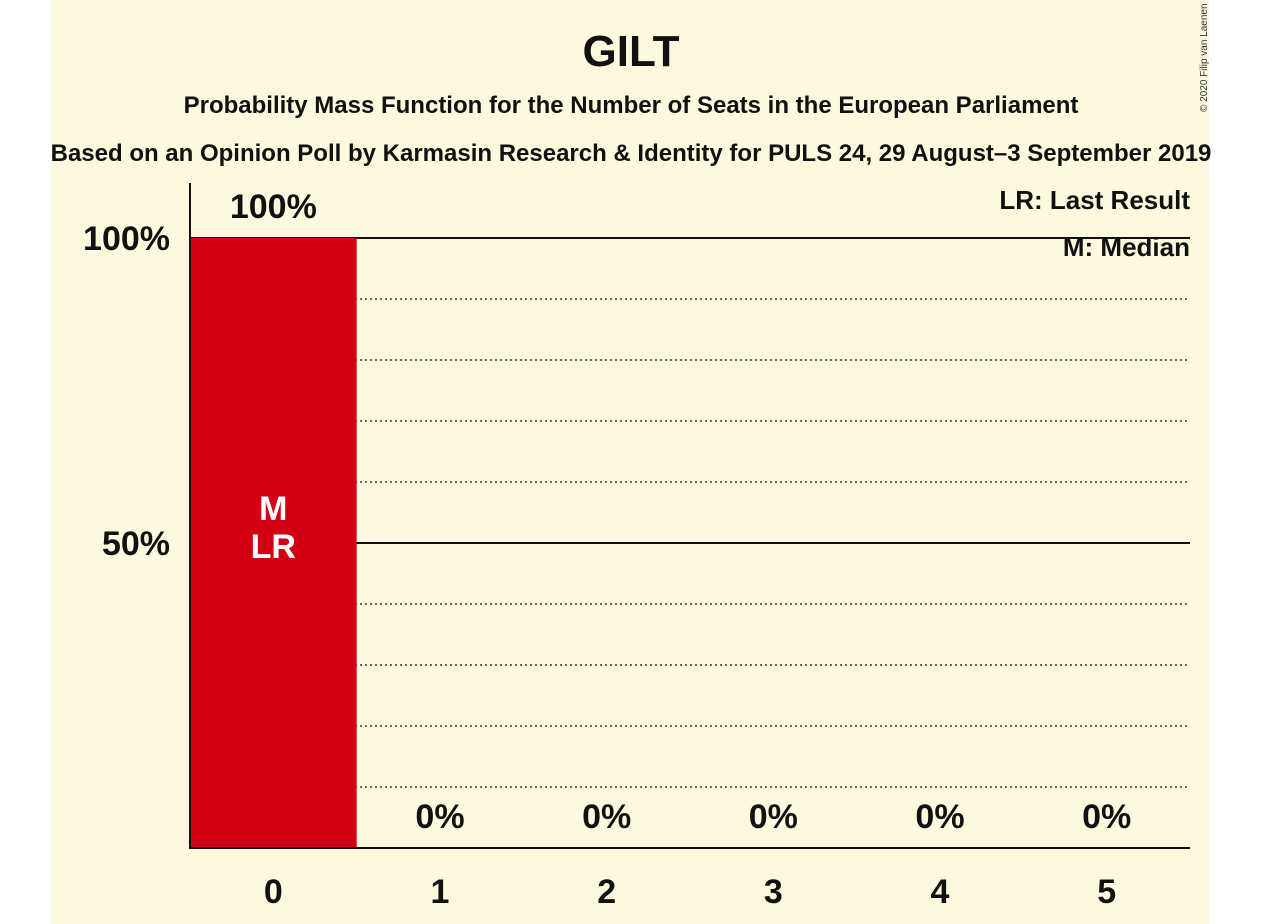 This screenshot has height=924, width=1261. What do you see at coordinates (273, 207) in the screenshot?
I see `data-label: 100%` at bounding box center [273, 207].